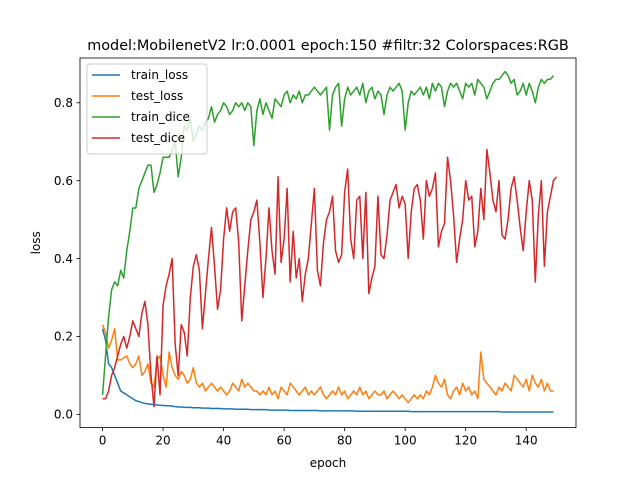  What do you see at coordinates (63, 337) in the screenshot?
I see `y-tick-label: 0.2` at bounding box center [63, 337].